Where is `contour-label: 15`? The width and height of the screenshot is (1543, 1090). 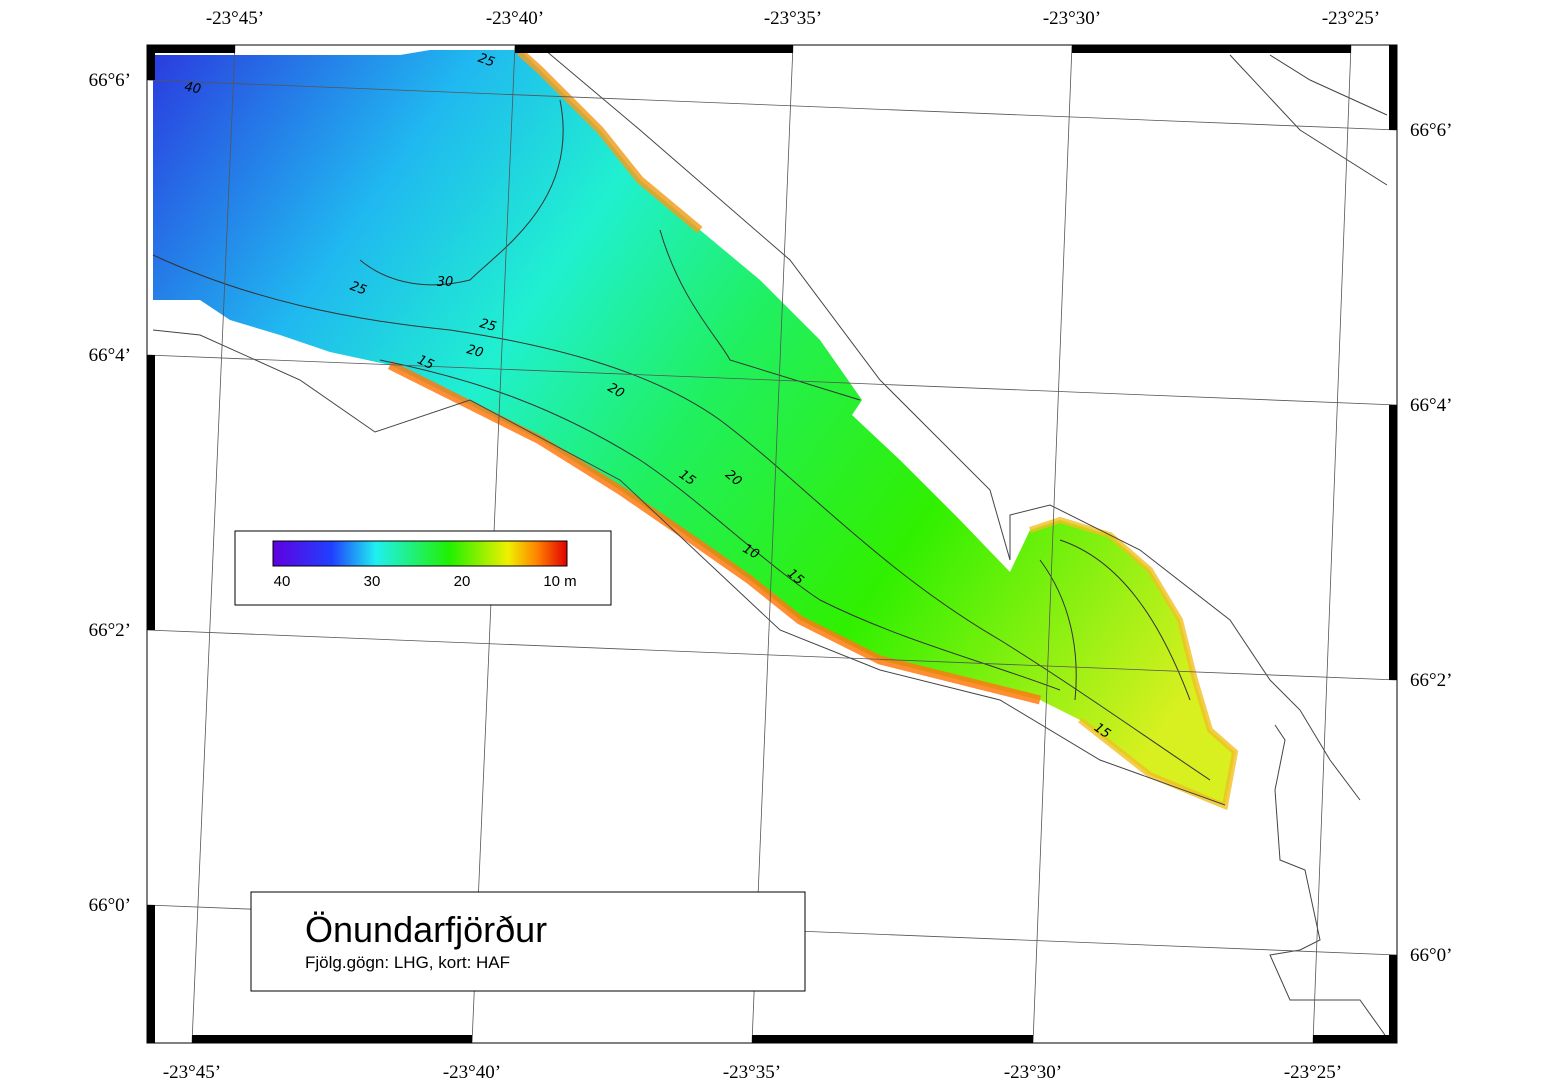 contour-label: 15 is located at coordinates (425, 363).